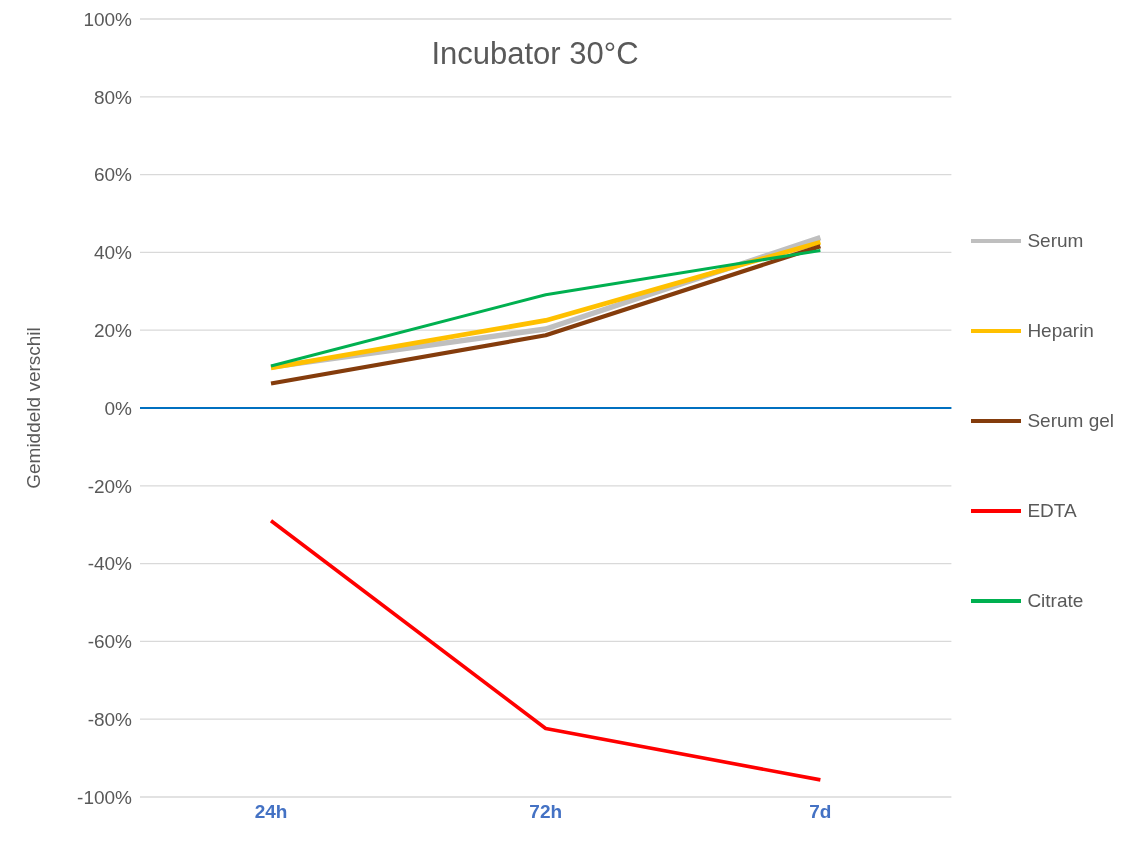 This screenshot has width=1132, height=841. Describe the element at coordinates (33, 408) in the screenshot. I see `y-axis-title: Gemiddeld verschil` at that location.